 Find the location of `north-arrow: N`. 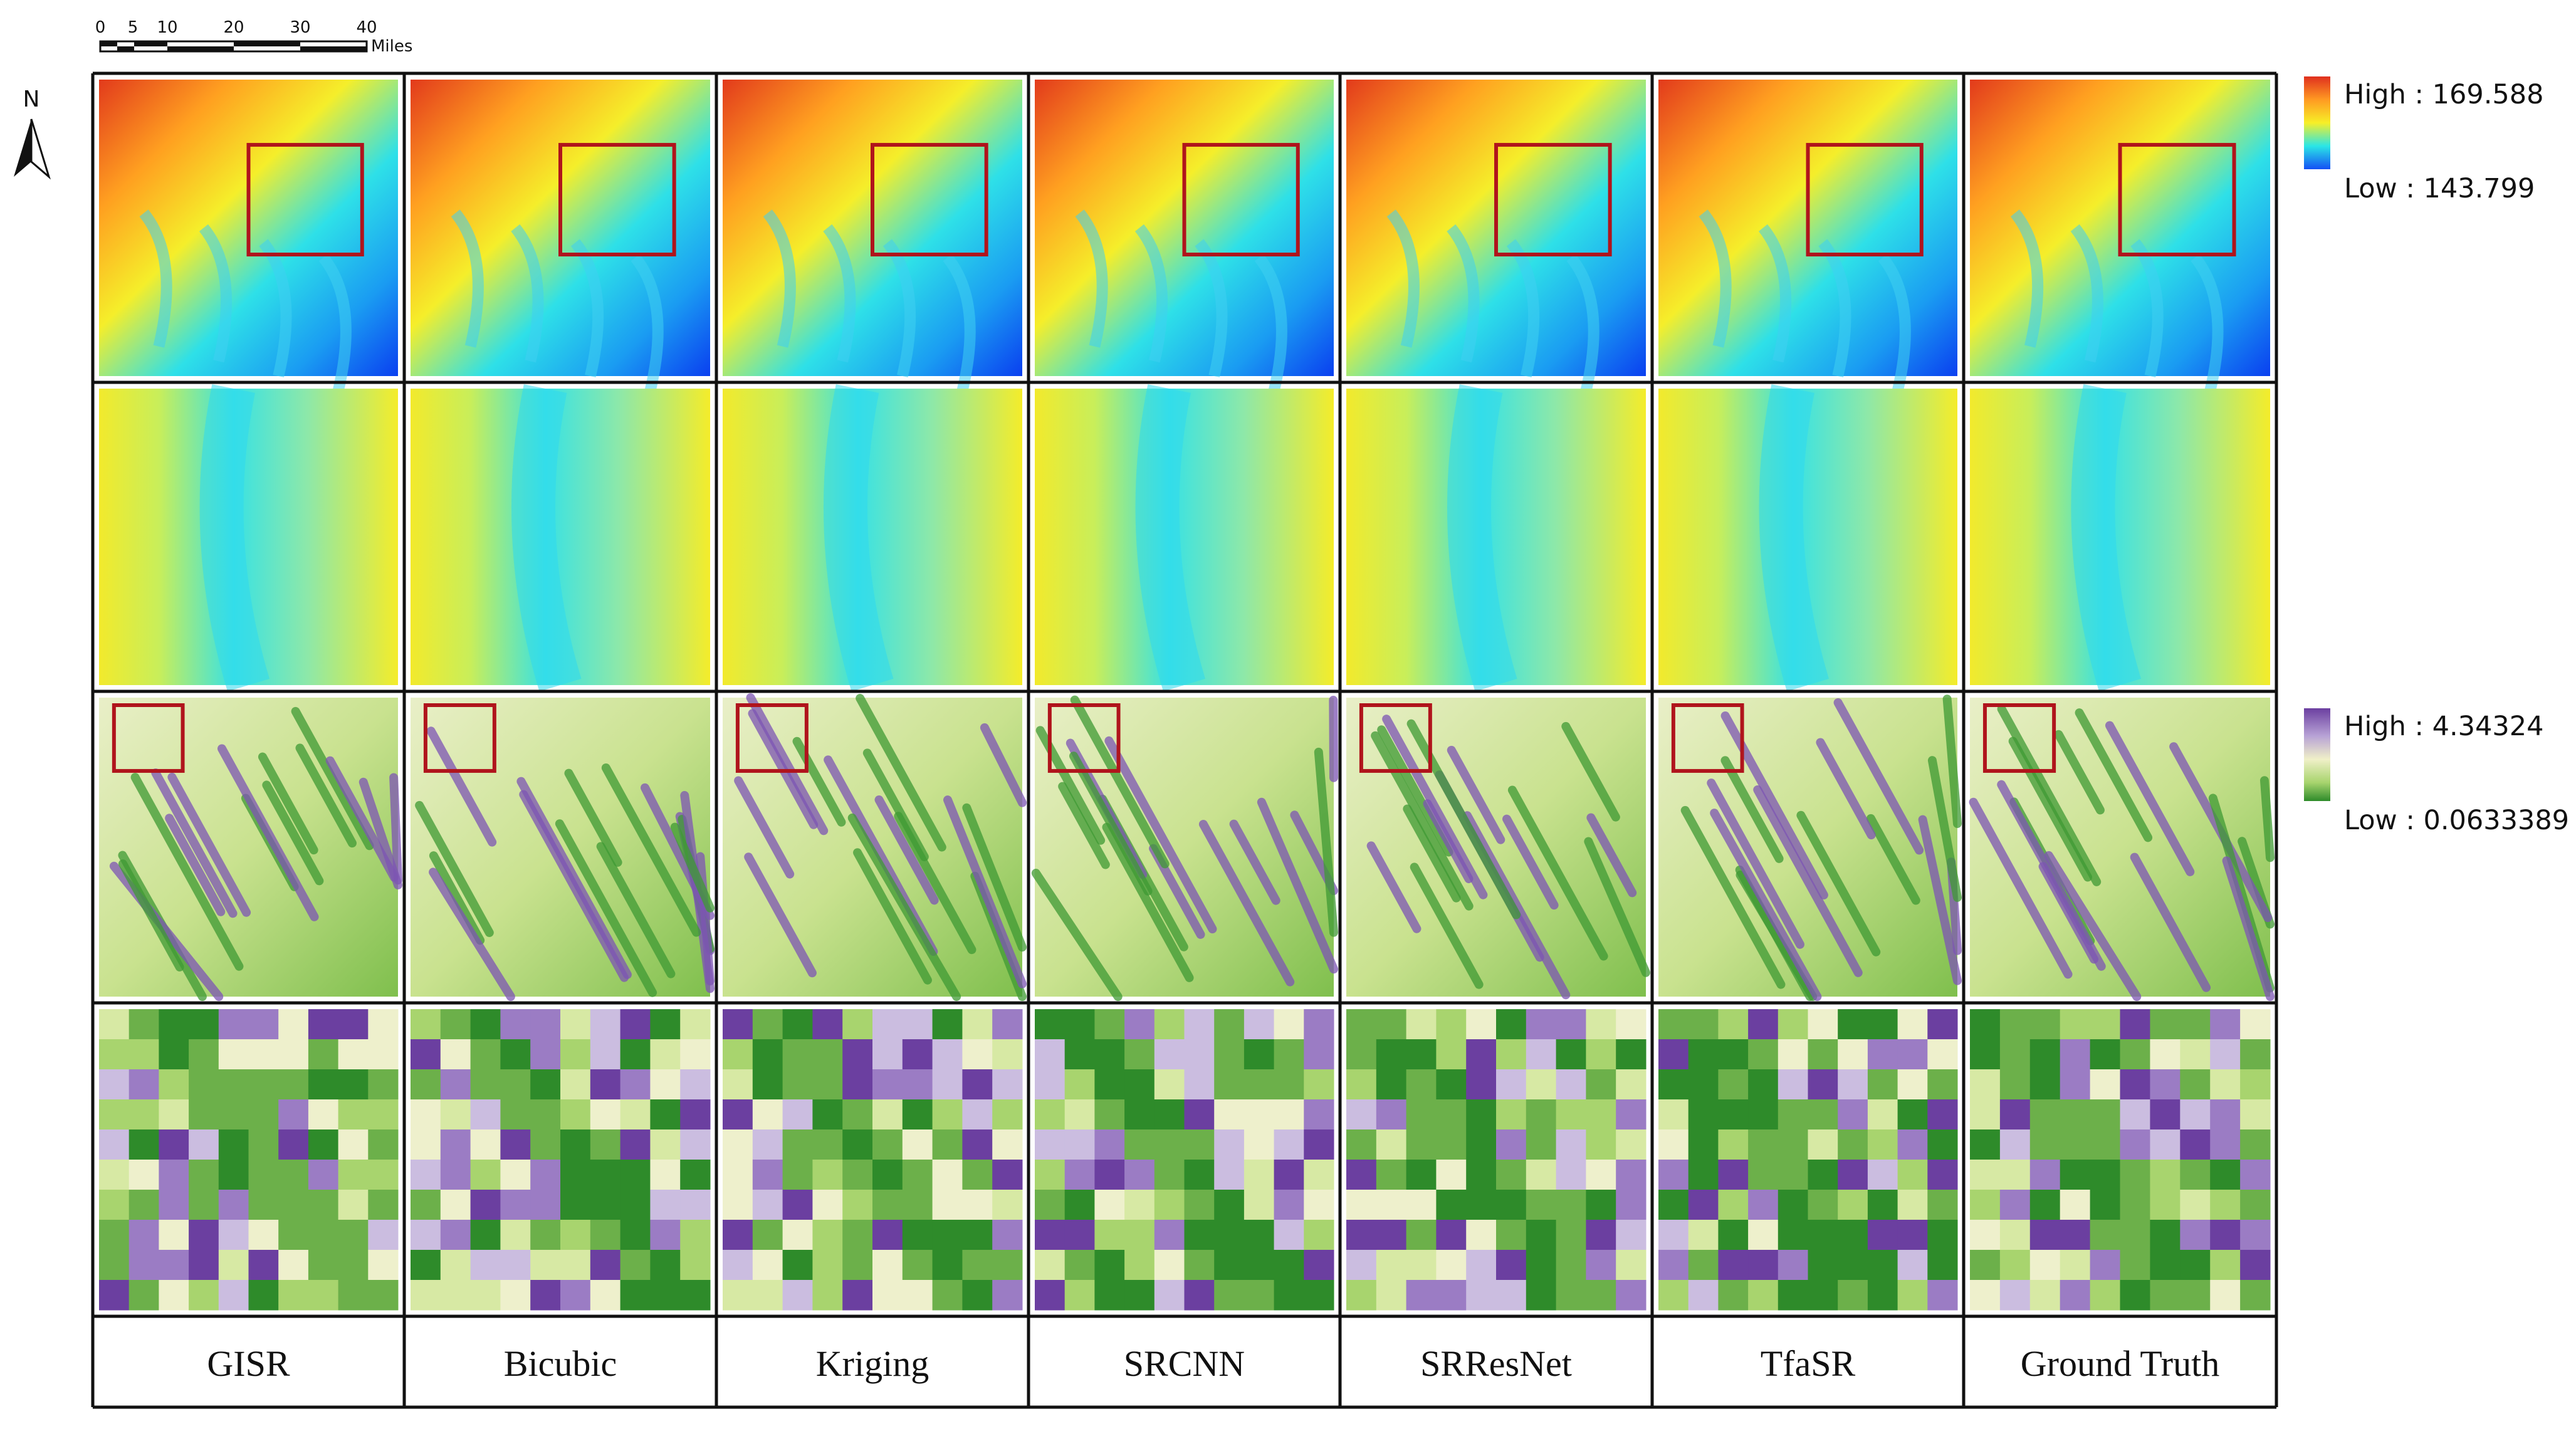

north-arrow: N is located at coordinates (32, 133).